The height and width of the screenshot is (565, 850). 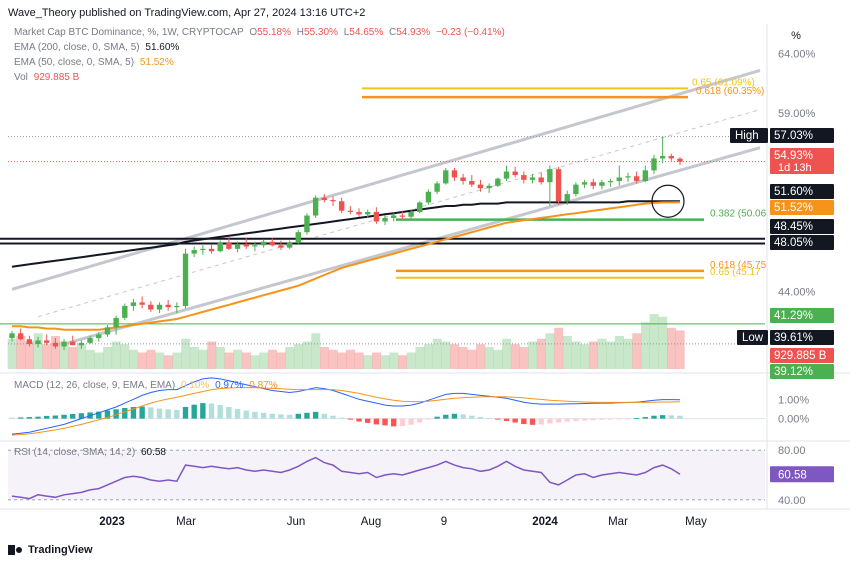 What do you see at coordinates (793, 420) in the screenshot?
I see `macd-y-tick-label: 0.00%` at bounding box center [793, 420].